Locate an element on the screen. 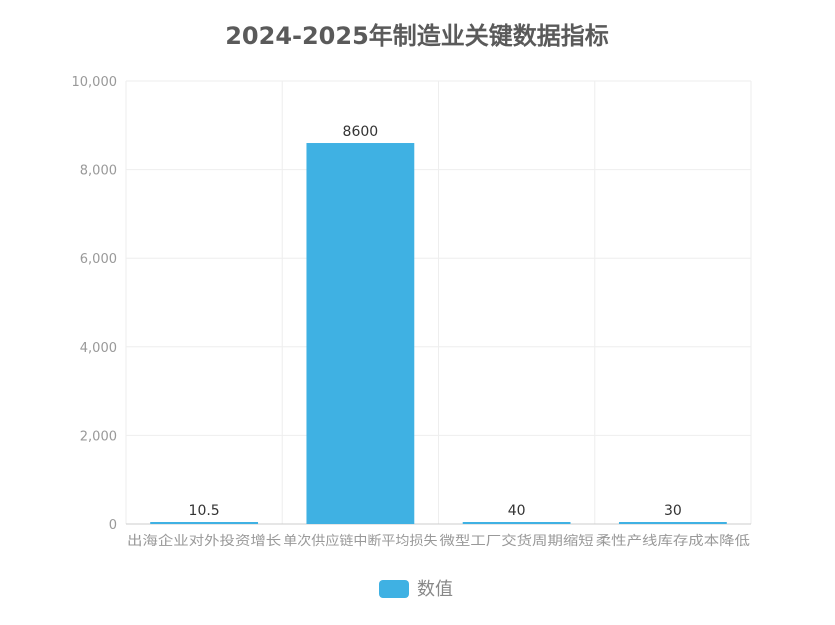 This screenshot has width=835, height=625. y-tick-label: 8,000 is located at coordinates (98, 171).